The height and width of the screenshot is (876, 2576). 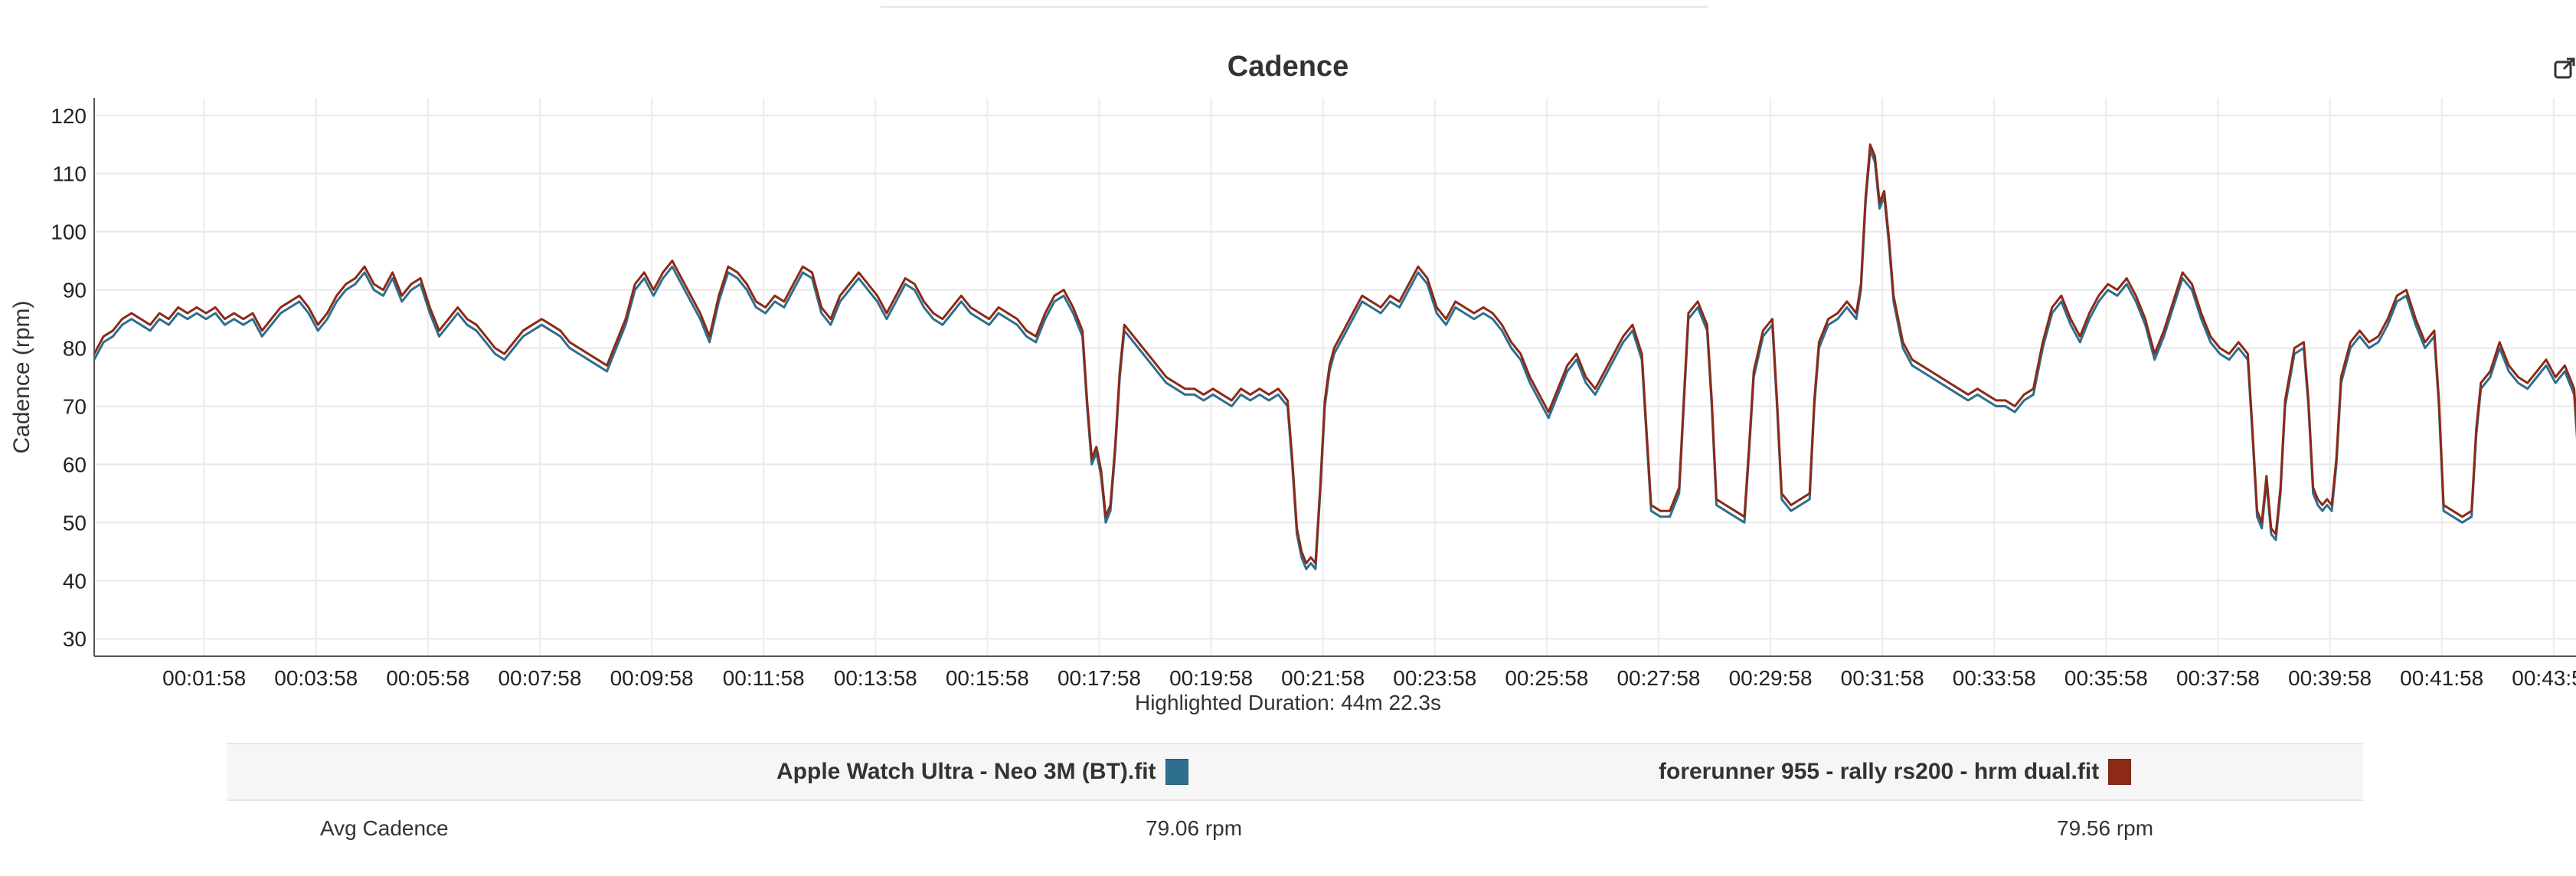 What do you see at coordinates (2105, 828) in the screenshot?
I see `row-value: 79.56 rpm` at bounding box center [2105, 828].